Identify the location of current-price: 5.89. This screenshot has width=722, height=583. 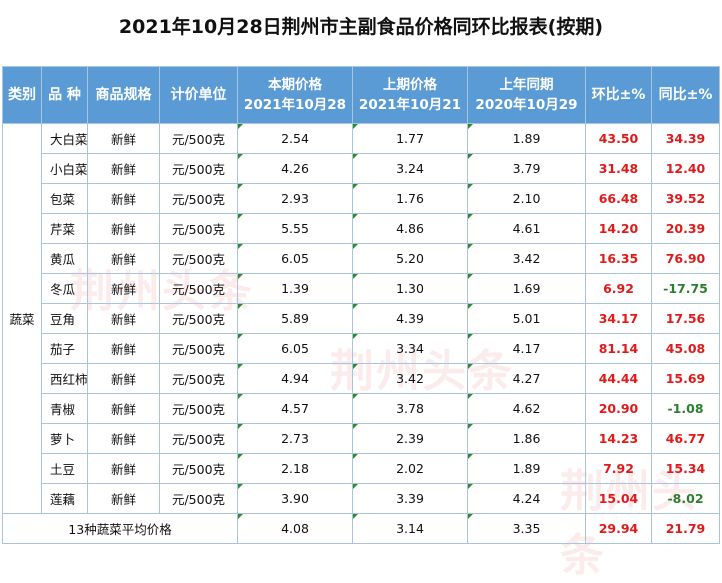
(295, 318).